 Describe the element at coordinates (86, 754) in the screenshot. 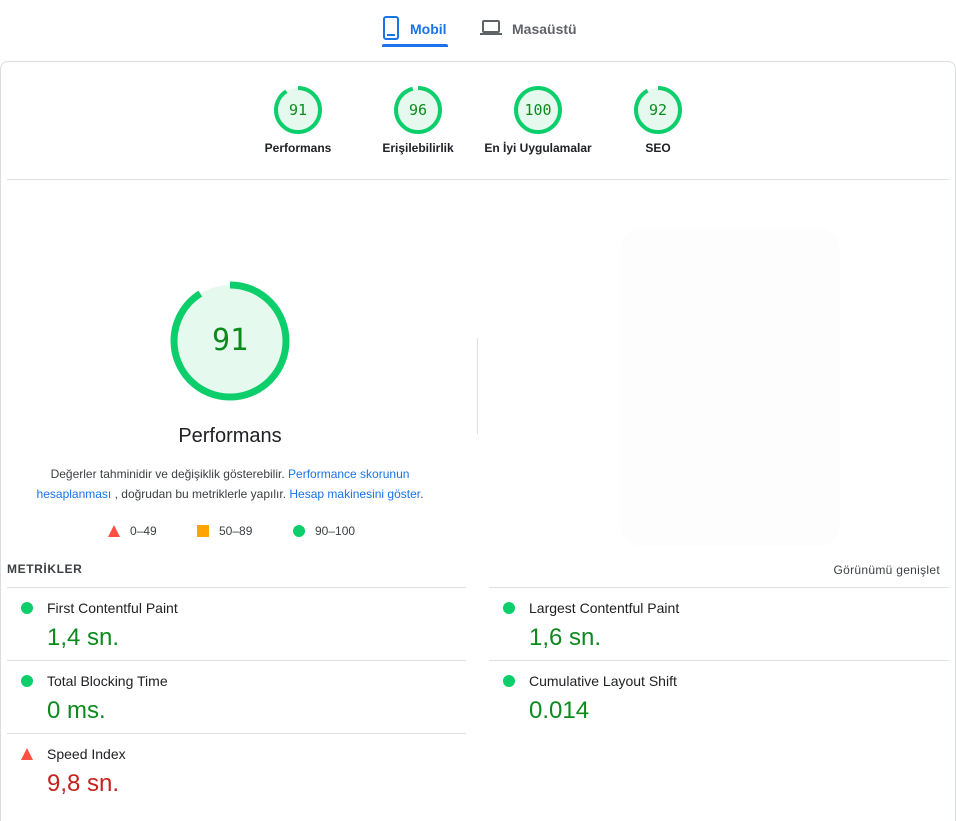

I see `metric-label: Speed Index` at that location.